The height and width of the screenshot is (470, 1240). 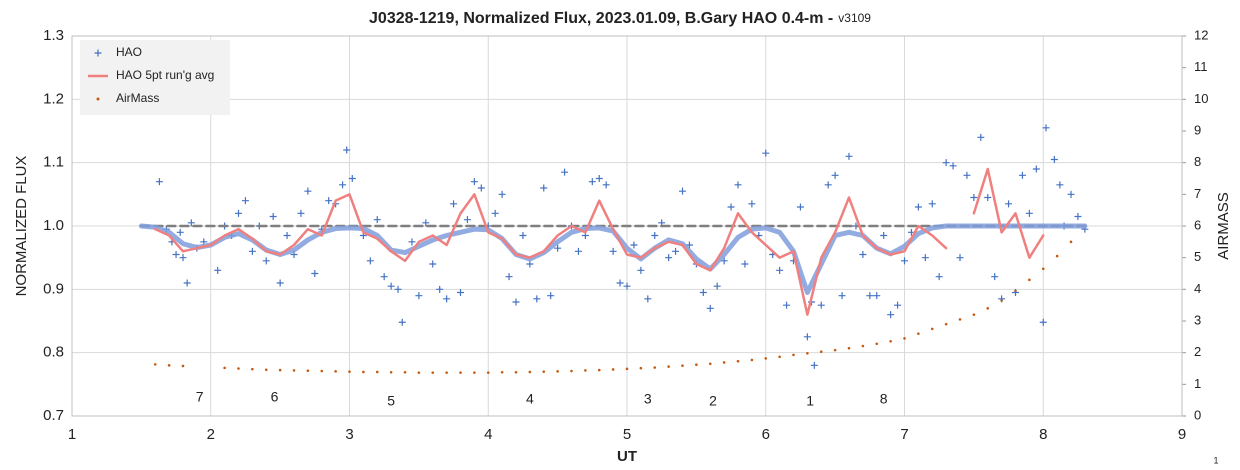 What do you see at coordinates (1201, 66) in the screenshot?
I see `y2-tick-label: 11` at bounding box center [1201, 66].